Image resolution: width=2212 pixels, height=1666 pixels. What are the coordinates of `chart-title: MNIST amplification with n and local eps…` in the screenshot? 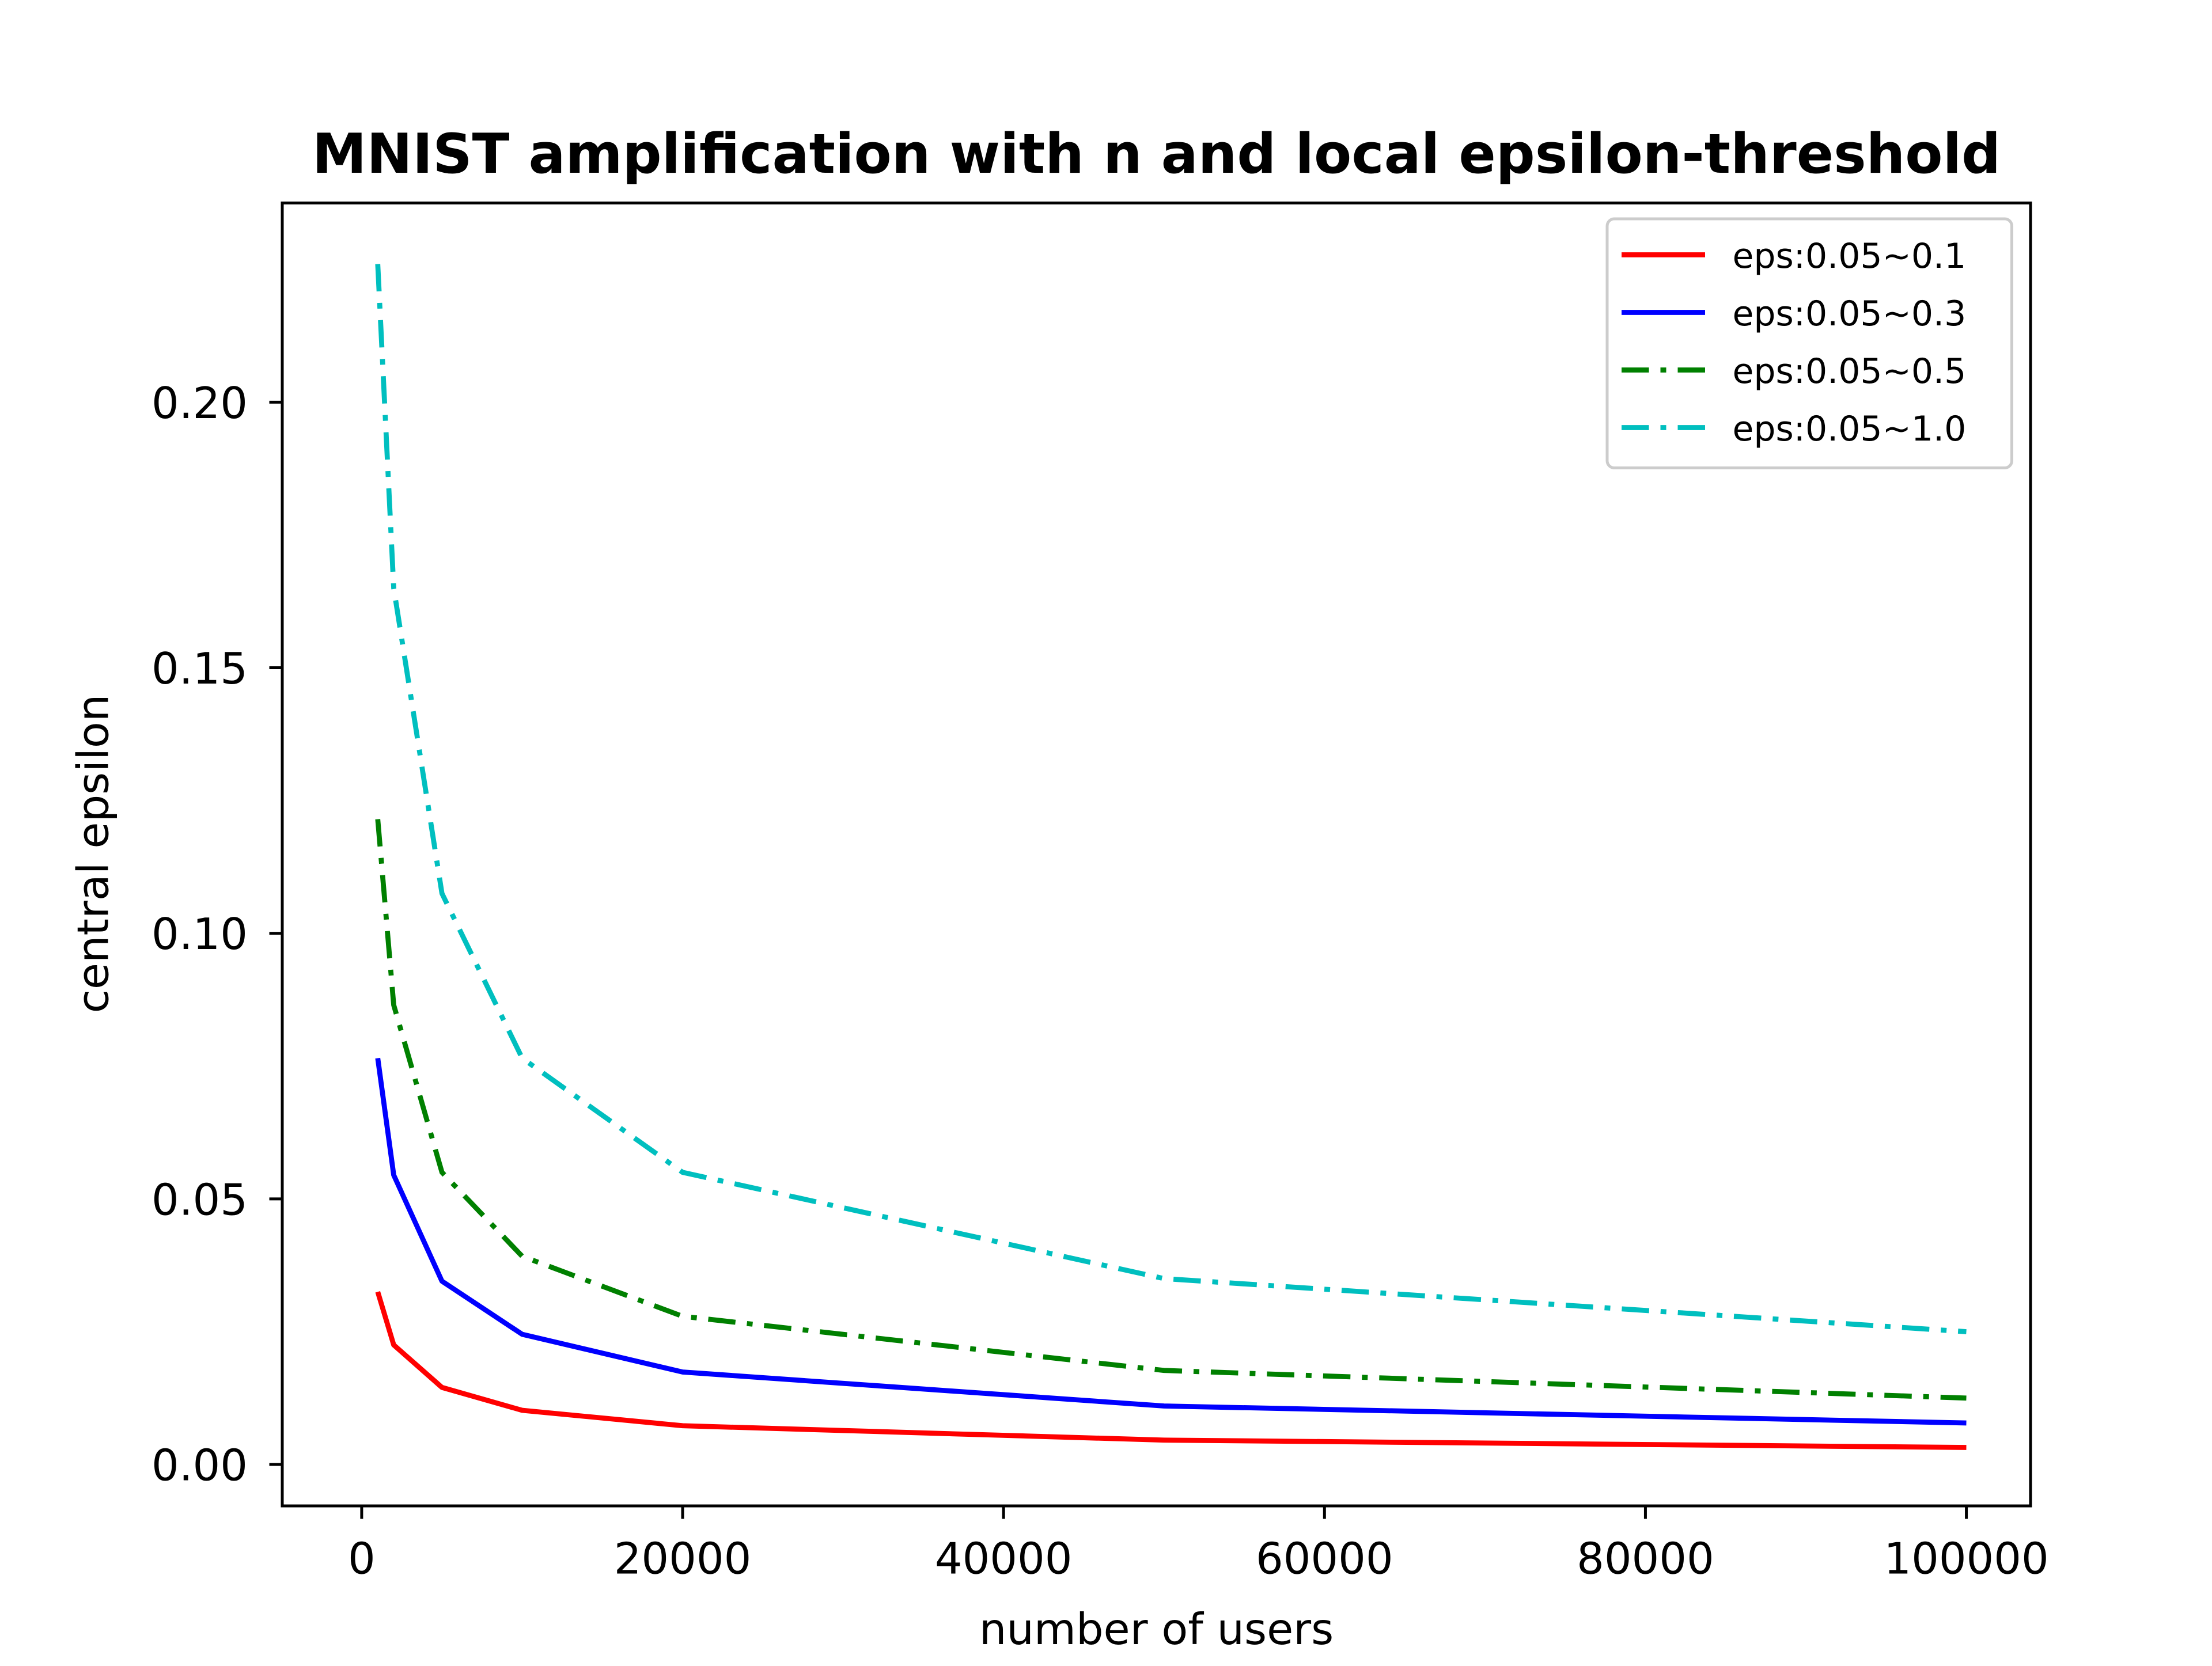 It's located at (1156, 154).